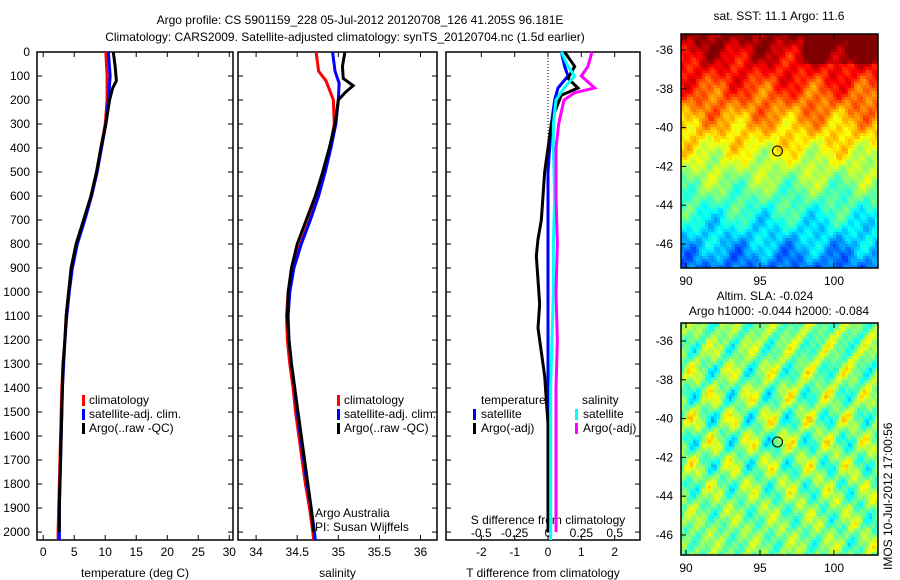 Image resolution: width=900 pixels, height=580 pixels. Describe the element at coordinates (582, 533) in the screenshot. I see `s-tick-label: 0.25` at that location.